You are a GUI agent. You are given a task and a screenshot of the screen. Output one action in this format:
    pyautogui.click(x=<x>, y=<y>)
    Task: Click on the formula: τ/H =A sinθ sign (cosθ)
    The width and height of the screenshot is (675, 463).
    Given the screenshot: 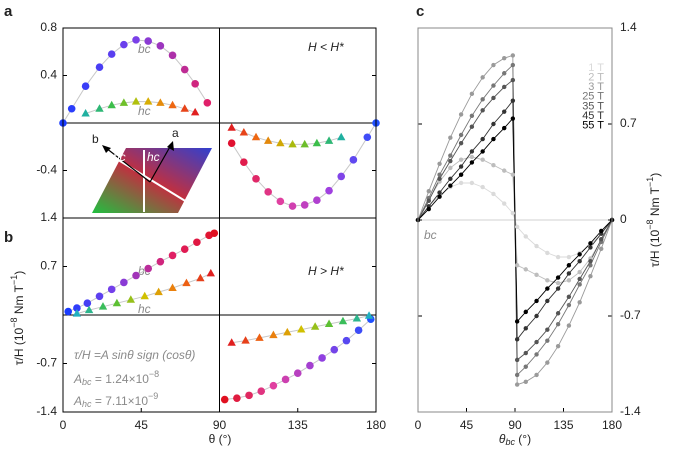 What is the action you would take?
    pyautogui.click(x=134, y=355)
    